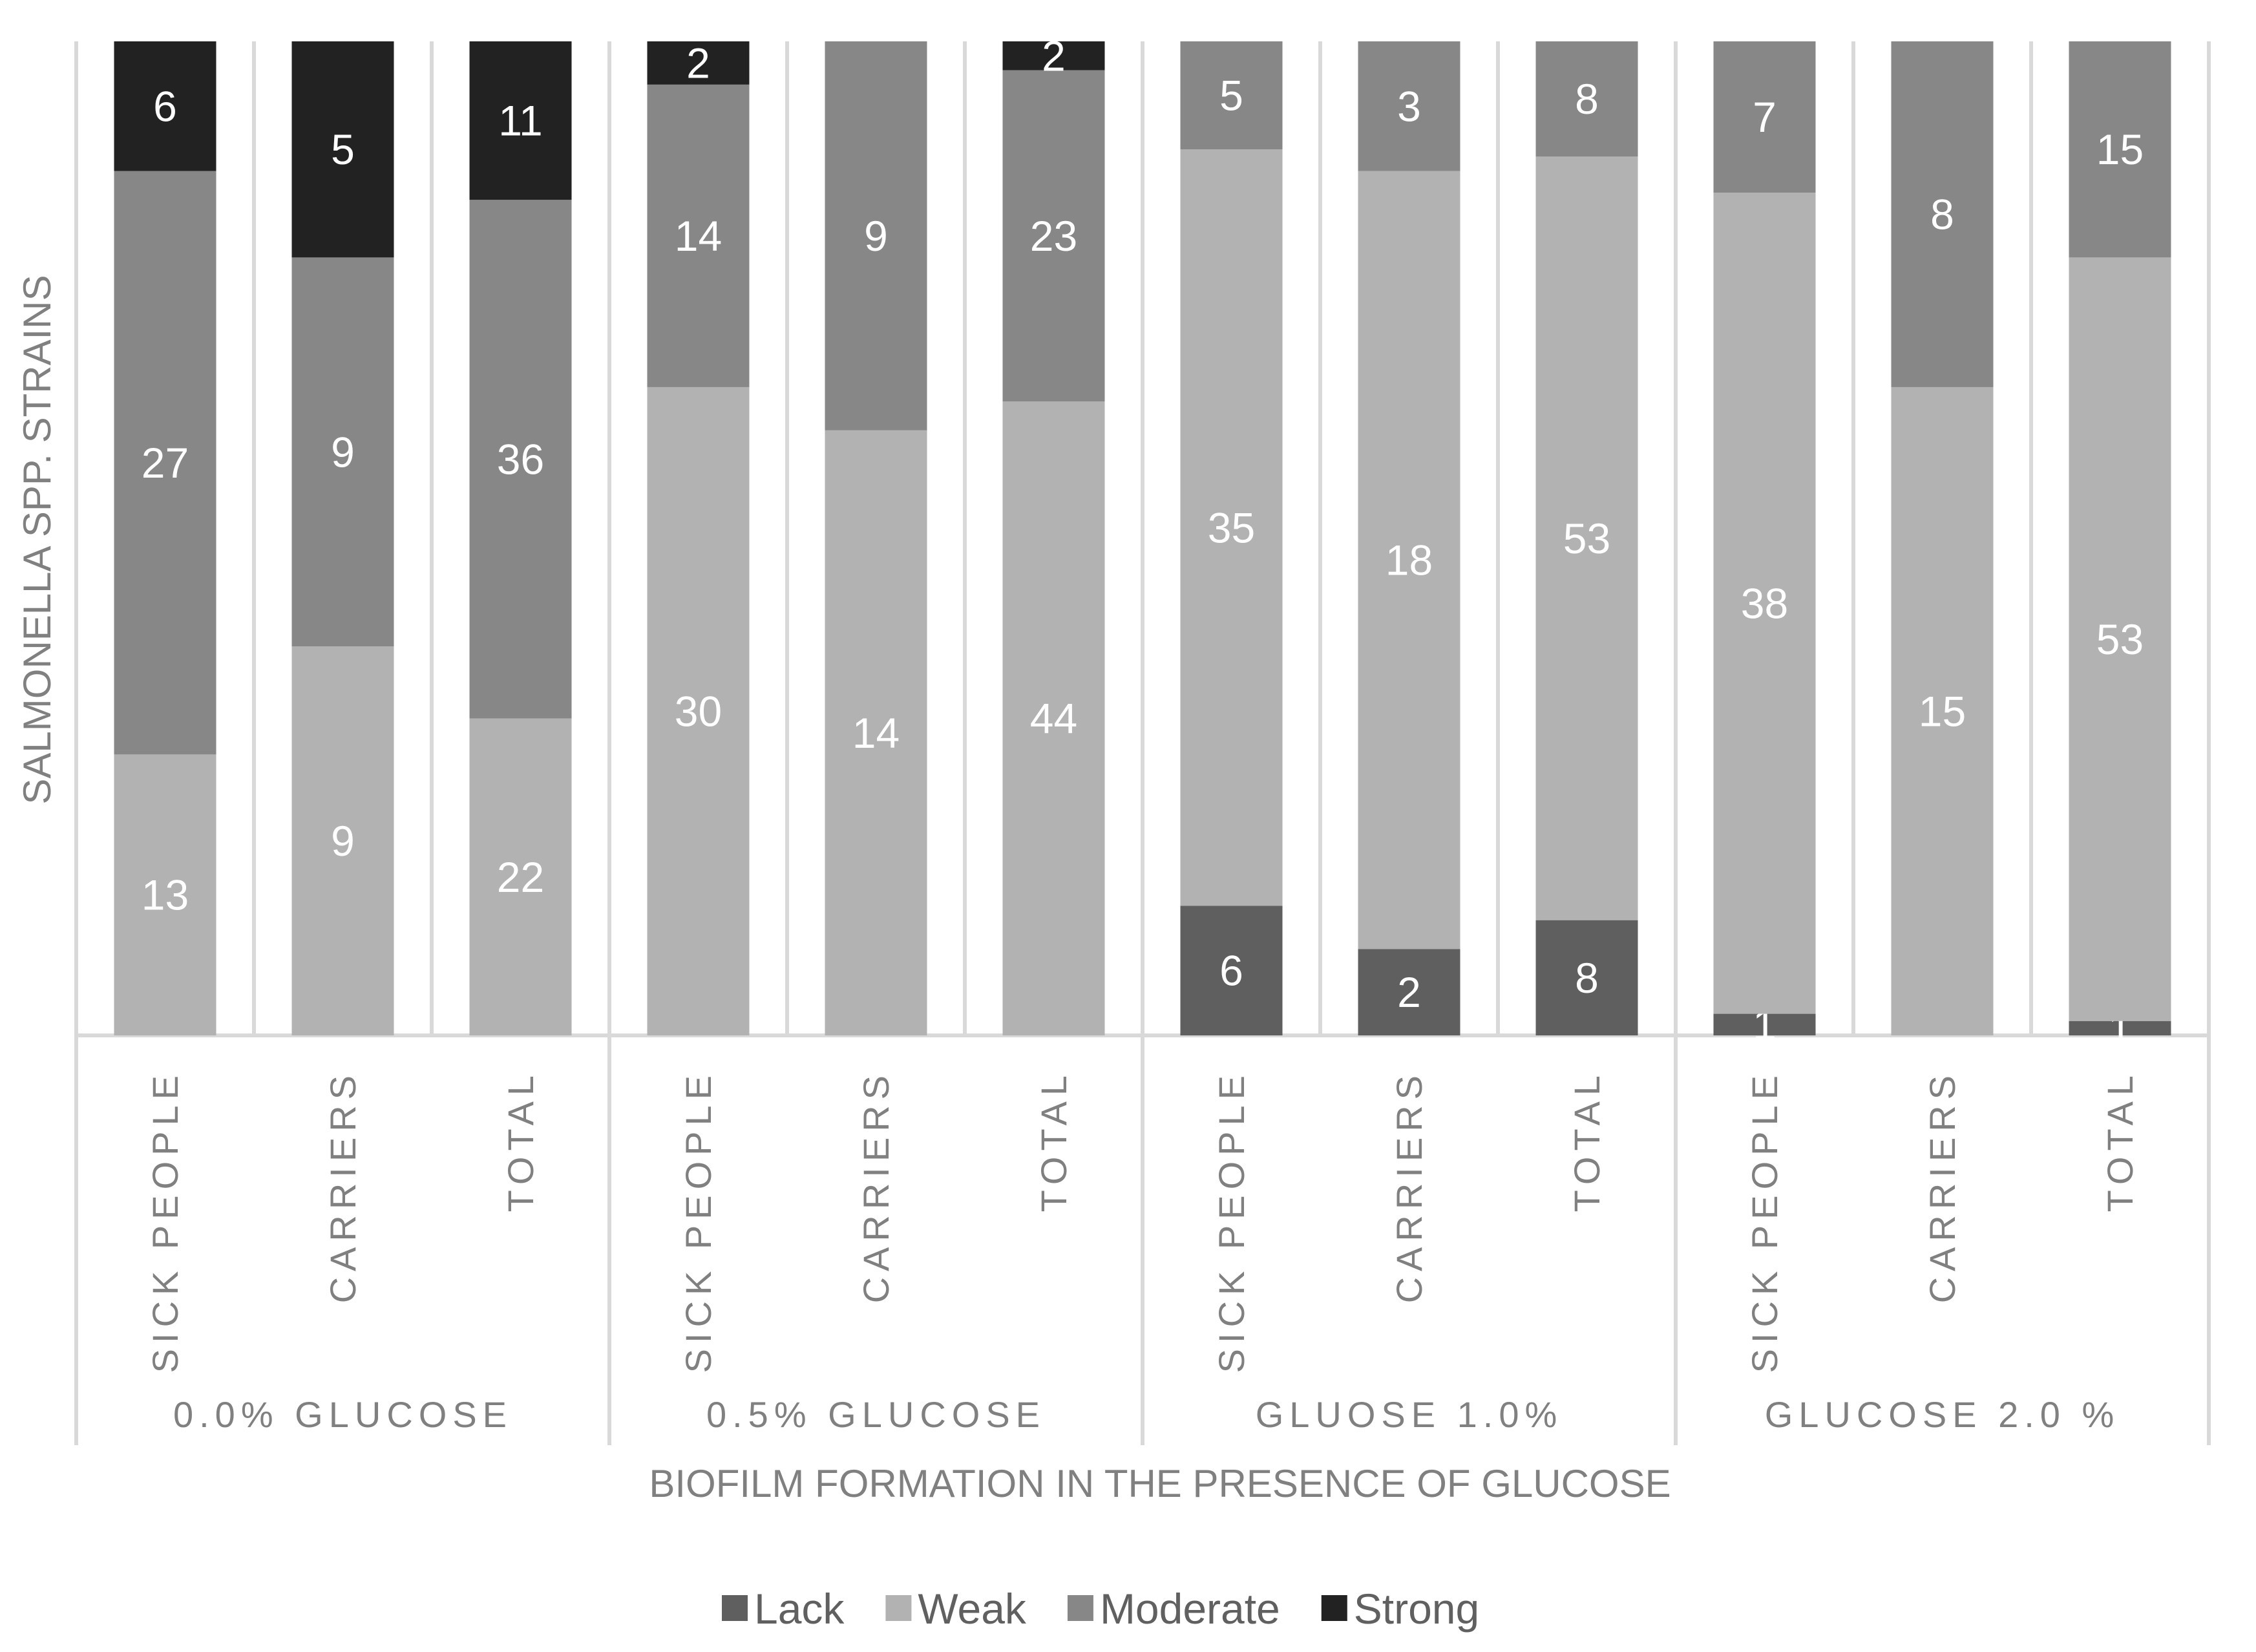 This screenshot has width=2256, height=1652. I want to click on data-label-moderate: 23, so click(1053, 236).